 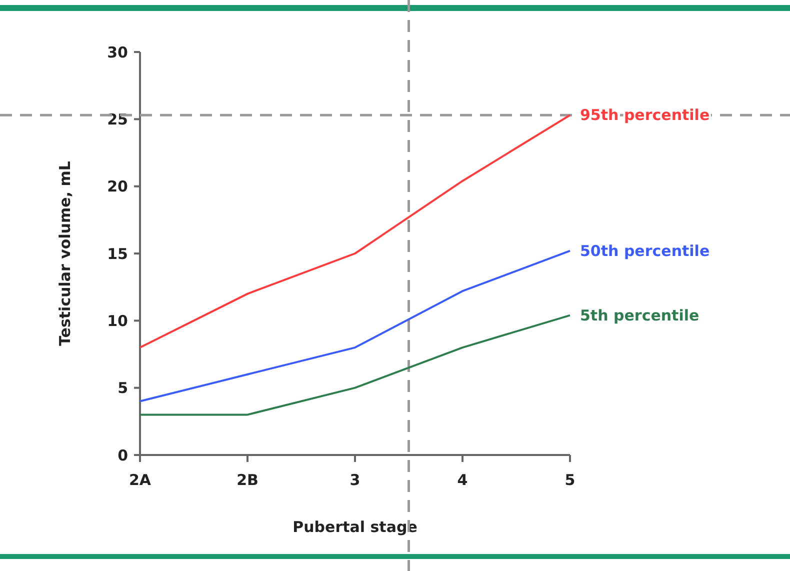 I want to click on x-tick-label: 4, so click(x=462, y=480).